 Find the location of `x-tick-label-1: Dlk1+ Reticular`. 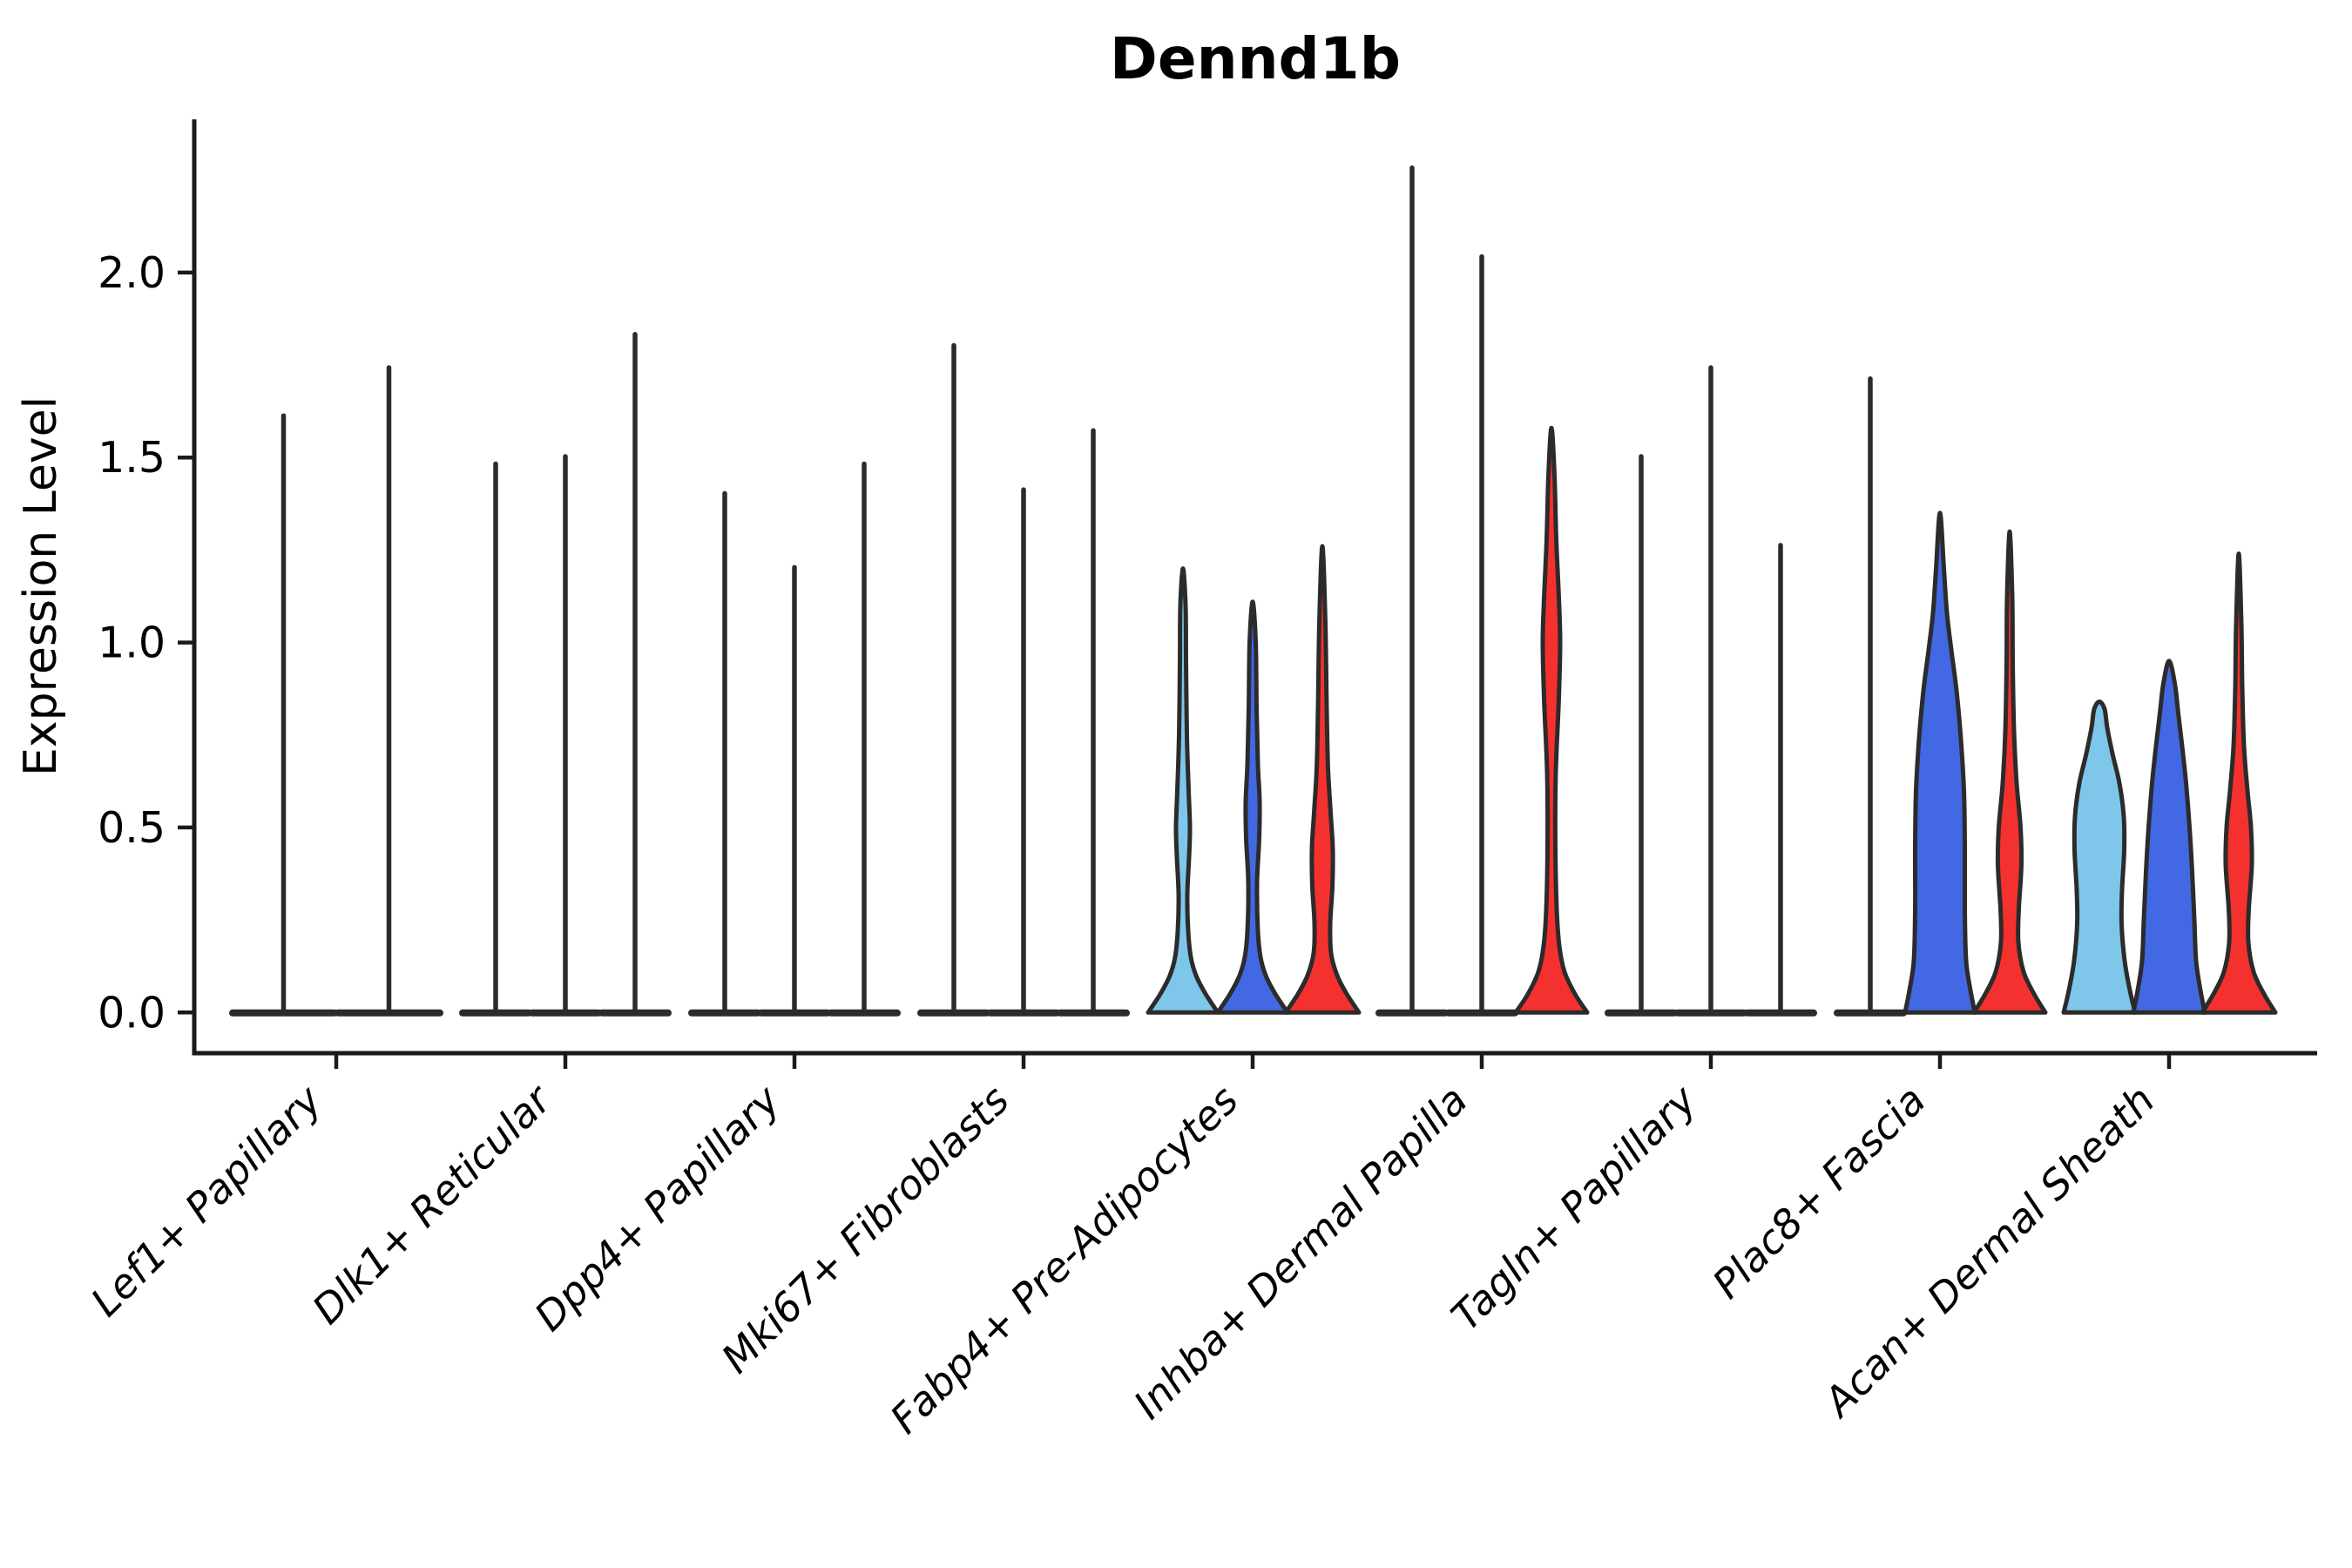

x-tick-label-1: Dlk1+ Reticular is located at coordinates (432, 1203).